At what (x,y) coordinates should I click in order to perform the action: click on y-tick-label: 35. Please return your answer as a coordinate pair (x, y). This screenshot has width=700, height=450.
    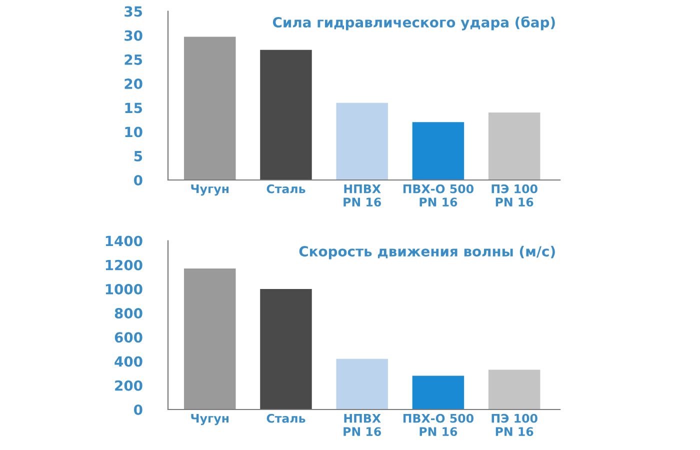
    Looking at the image, I should click on (133, 11).